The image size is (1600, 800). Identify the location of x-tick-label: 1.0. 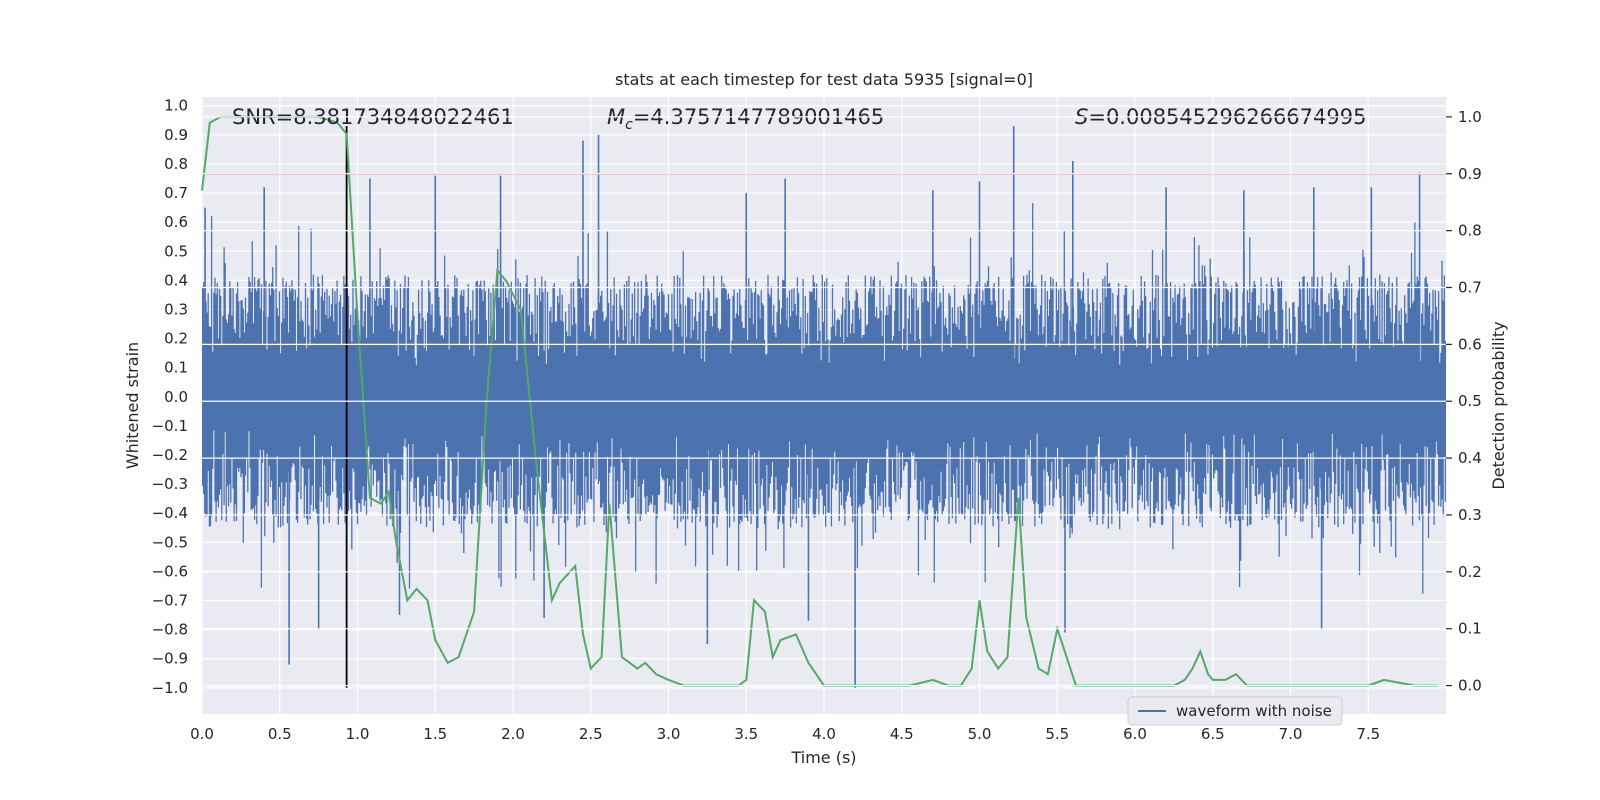
(358, 734).